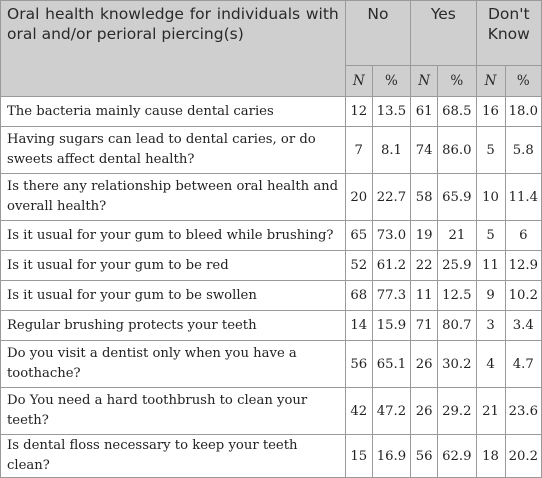  What do you see at coordinates (490, 456) in the screenshot?
I see `count-cell: 18` at bounding box center [490, 456].